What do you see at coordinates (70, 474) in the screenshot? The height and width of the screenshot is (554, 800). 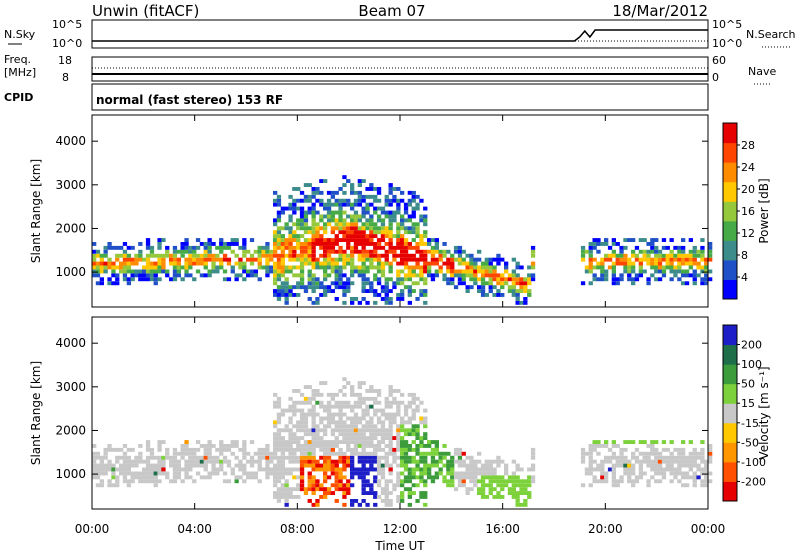 I see `ytick-label: 1000` at bounding box center [70, 474].